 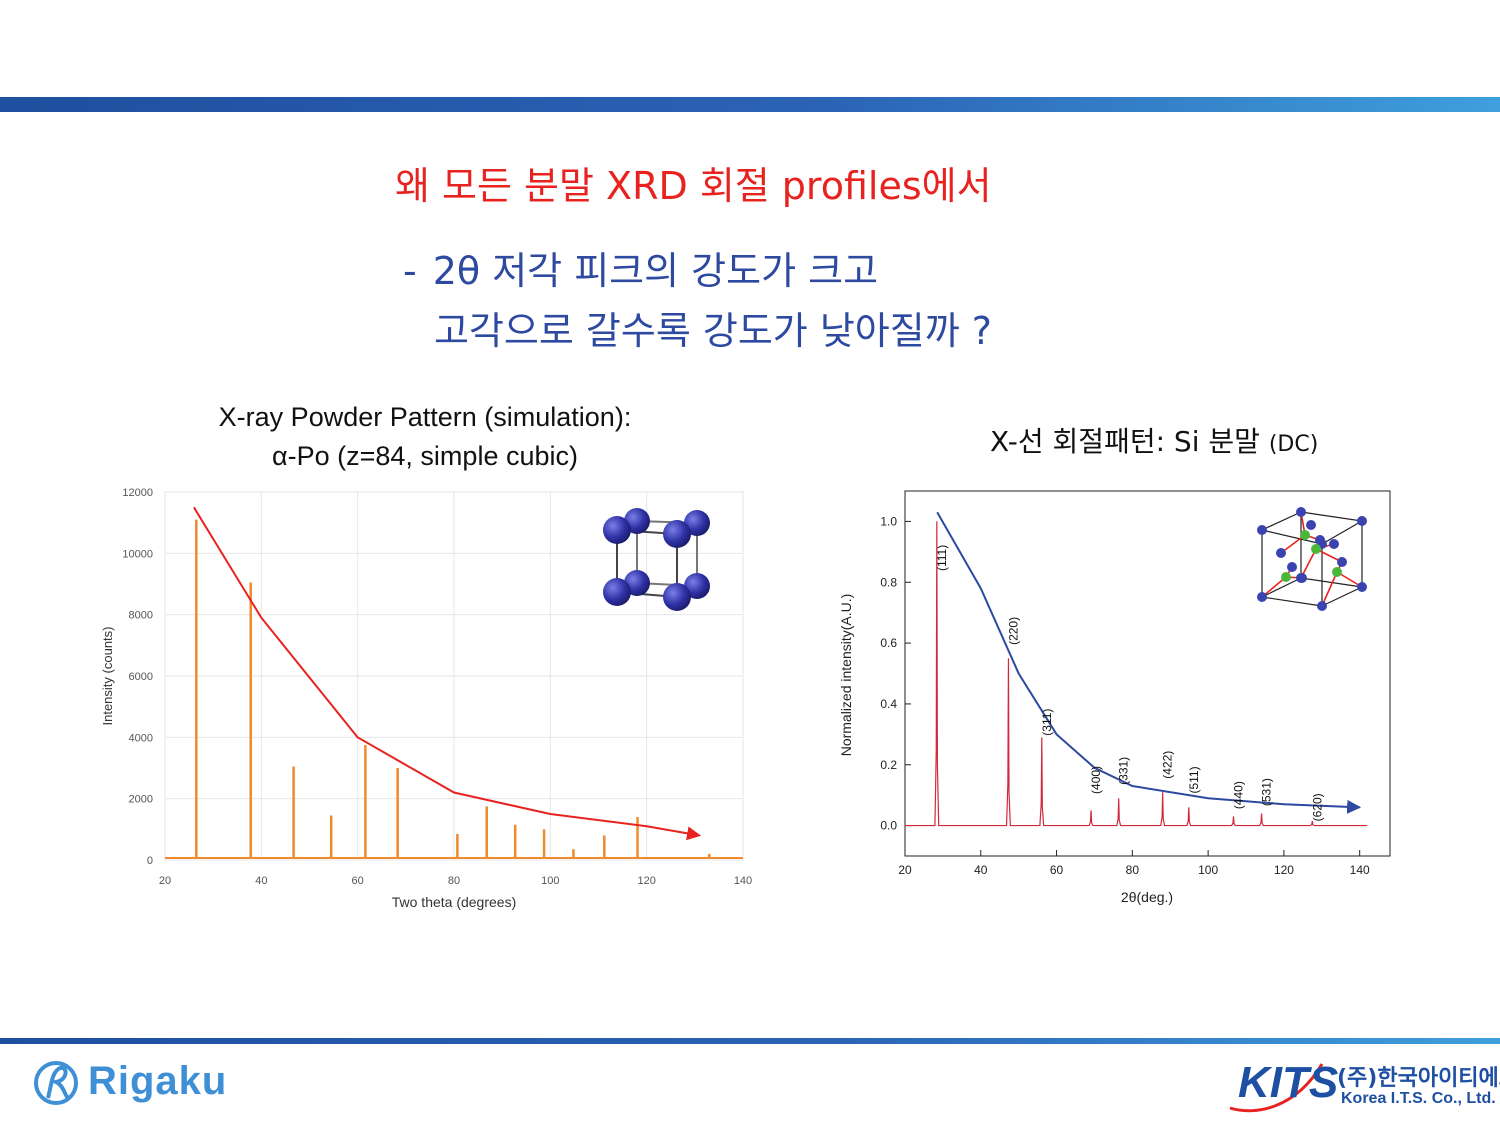 What do you see at coordinates (693, 186) in the screenshot?
I see `slide-title: 왜 모든 분말 XRD 회절 profiles에서` at bounding box center [693, 186].